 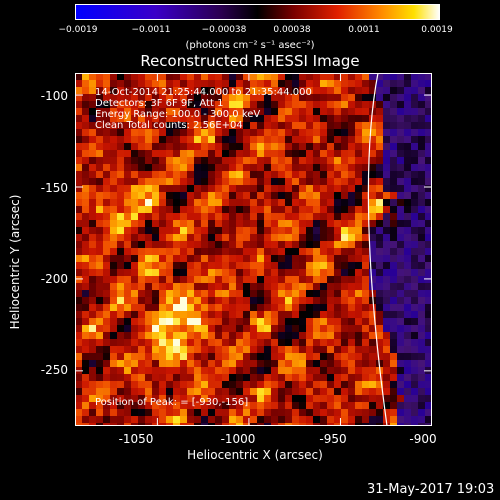 What do you see at coordinates (54, 188) in the screenshot?
I see `y-tick-label: -150` at bounding box center [54, 188].